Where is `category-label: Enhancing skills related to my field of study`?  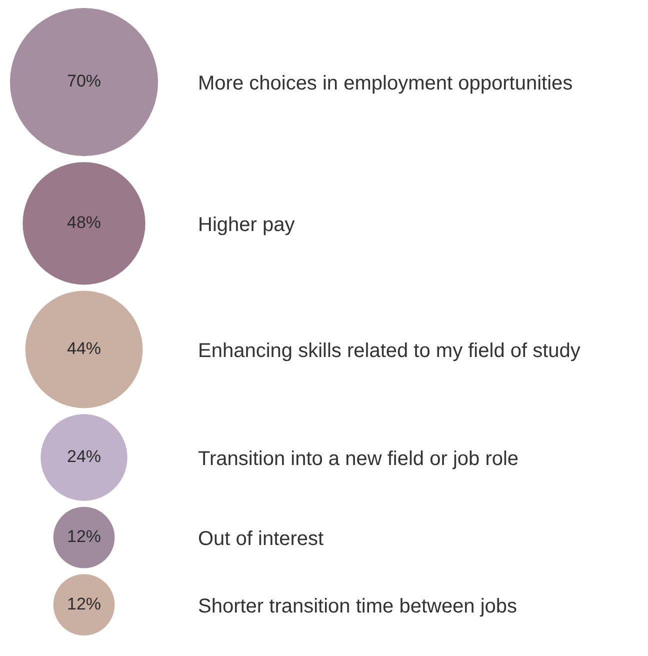 category-label: Enhancing skills related to my field of study is located at coordinates (389, 351).